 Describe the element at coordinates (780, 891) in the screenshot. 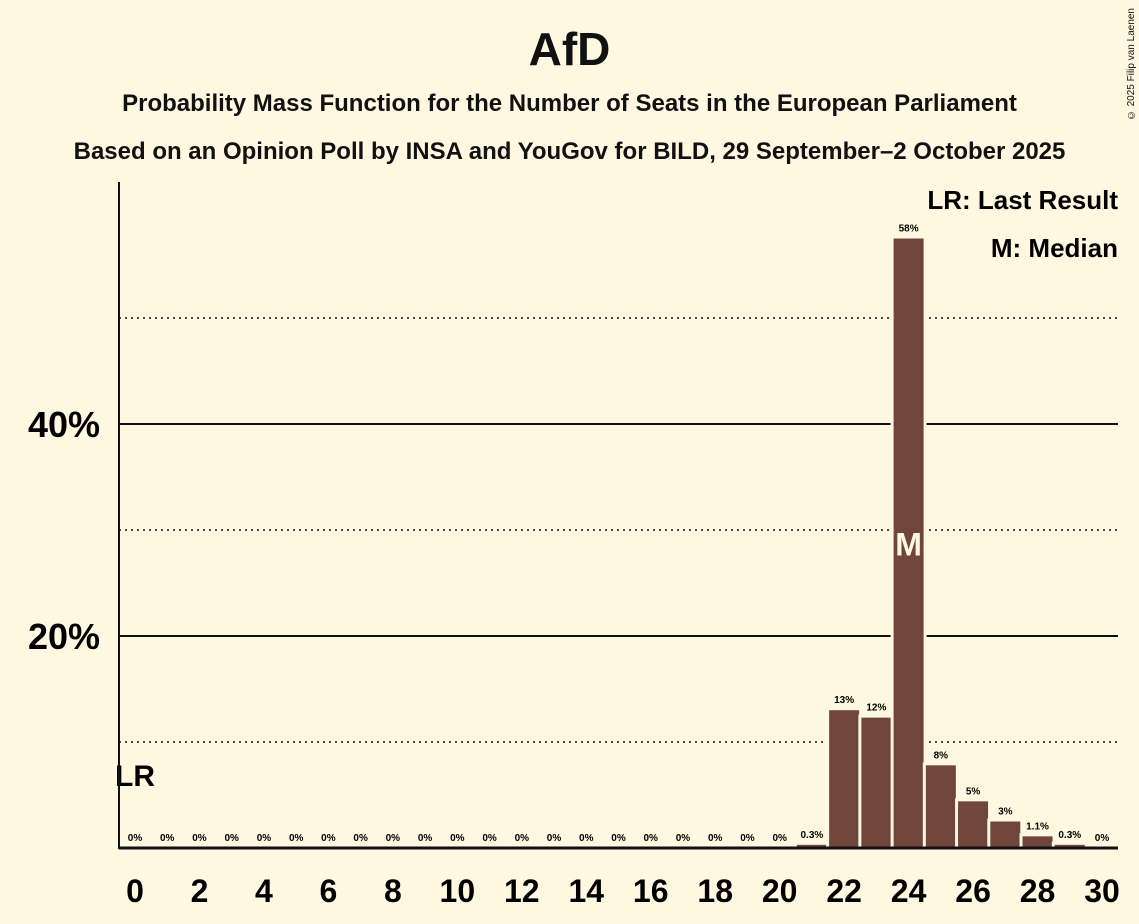

I see `x-tick-label: 20` at that location.